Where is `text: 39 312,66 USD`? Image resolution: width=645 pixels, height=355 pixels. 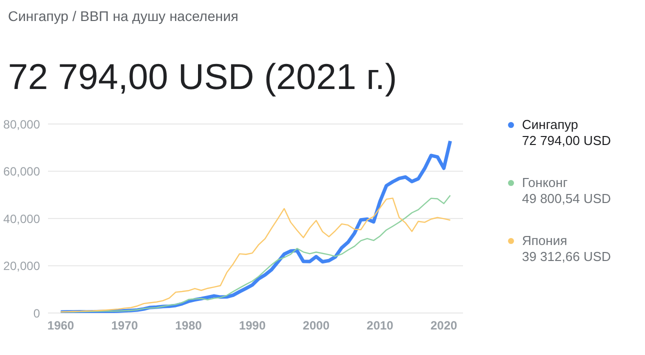 text: 39 312,66 USD is located at coordinates (566, 257).